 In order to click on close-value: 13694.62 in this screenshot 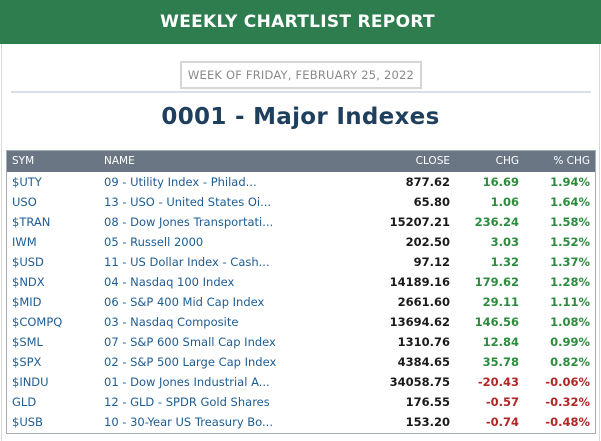, I will do `click(419, 322)`.